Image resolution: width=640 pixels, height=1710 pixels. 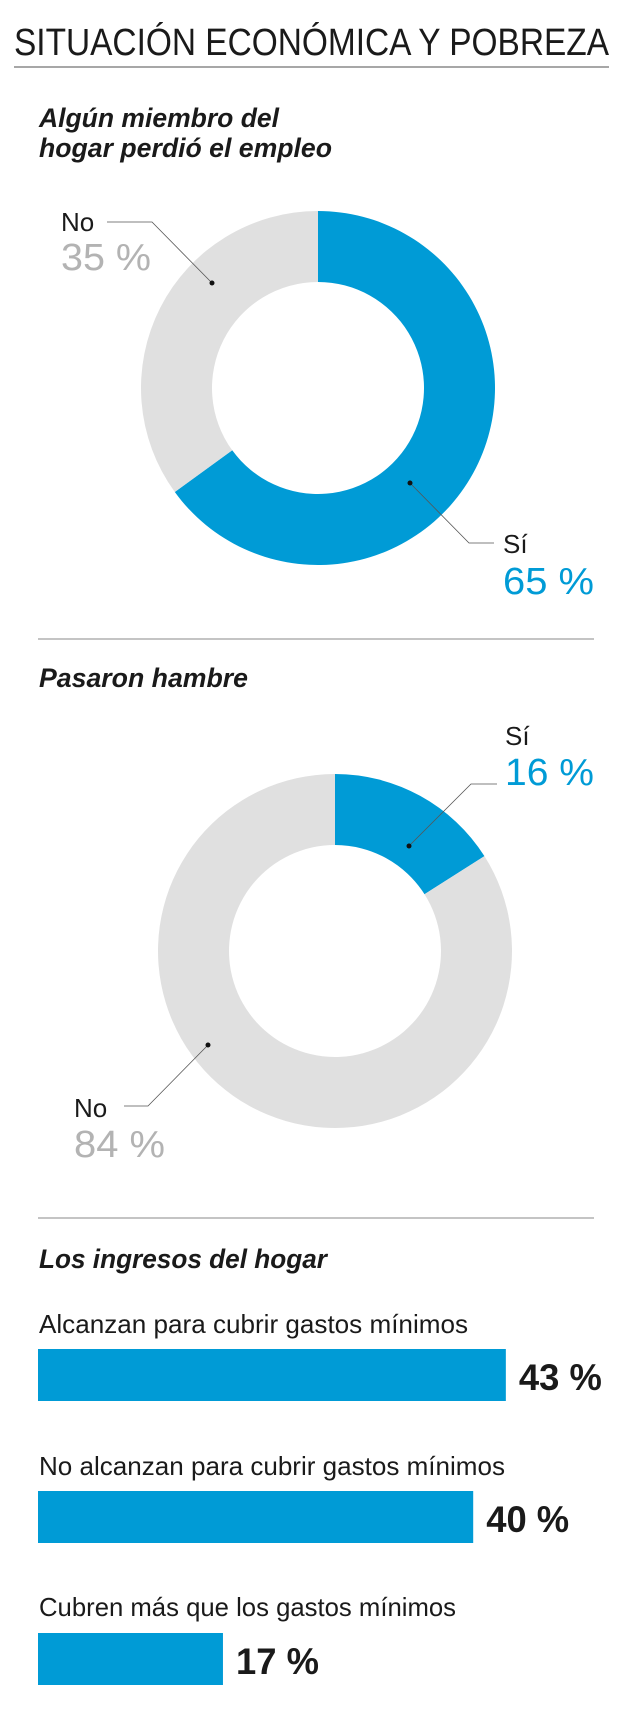 I want to click on slice-value-no: 84 %, so click(x=119, y=1145).